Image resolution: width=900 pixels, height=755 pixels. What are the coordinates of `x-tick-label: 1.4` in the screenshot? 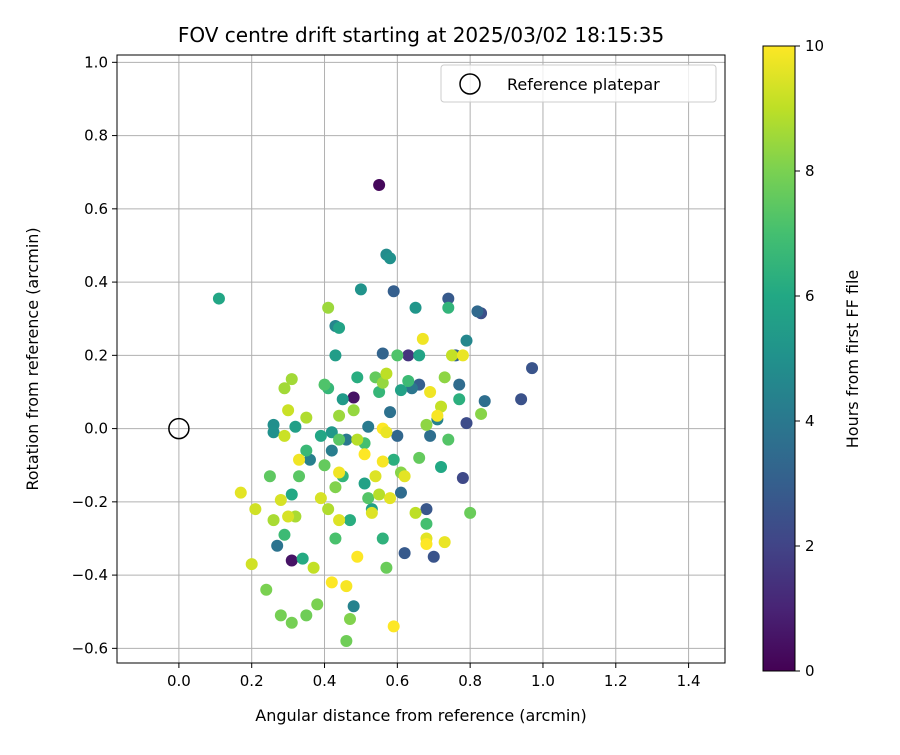 It's located at (689, 681).